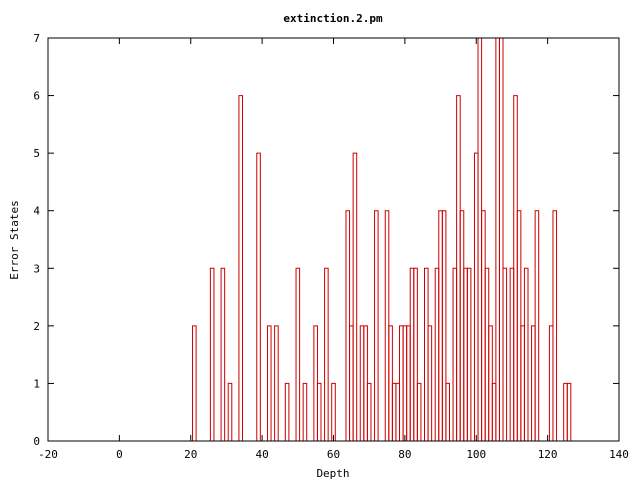  Describe the element at coordinates (333, 454) in the screenshot. I see `x-tick-label: 60` at that location.